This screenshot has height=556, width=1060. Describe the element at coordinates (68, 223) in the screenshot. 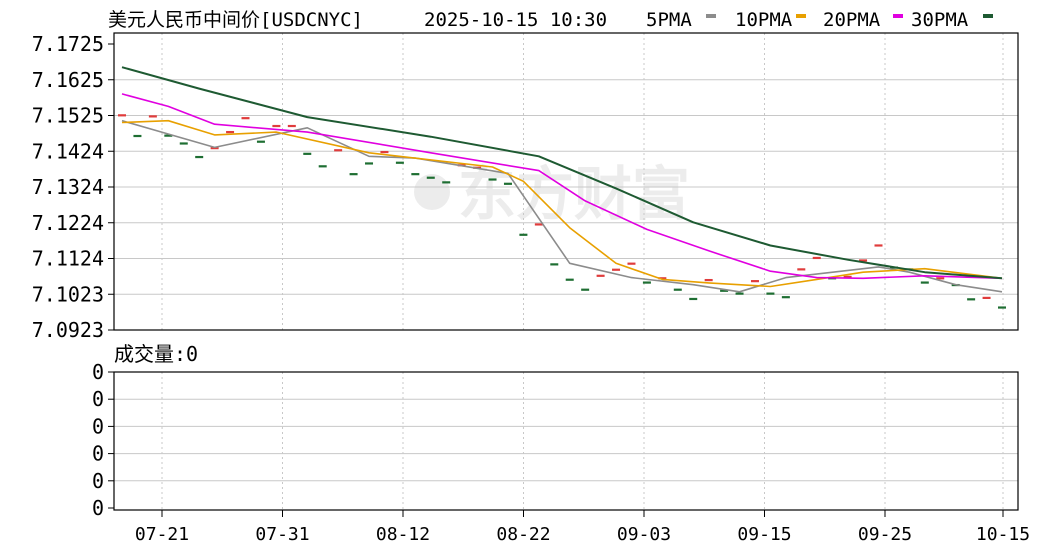

I see `y-tick-label: 7.1224` at that location.